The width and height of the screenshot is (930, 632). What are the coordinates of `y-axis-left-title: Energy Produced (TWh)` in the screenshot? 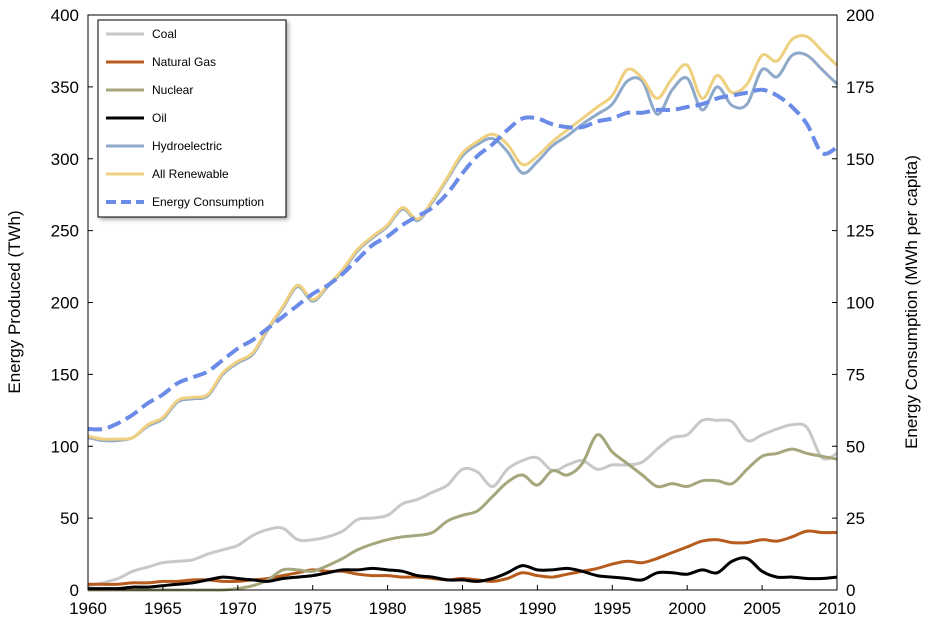 It's located at (14, 301).